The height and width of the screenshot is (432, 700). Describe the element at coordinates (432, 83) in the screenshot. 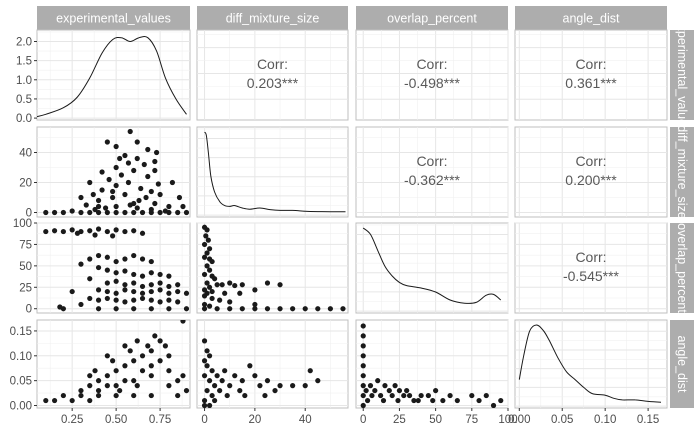

I see `corr-value: -0.498***` at that location.